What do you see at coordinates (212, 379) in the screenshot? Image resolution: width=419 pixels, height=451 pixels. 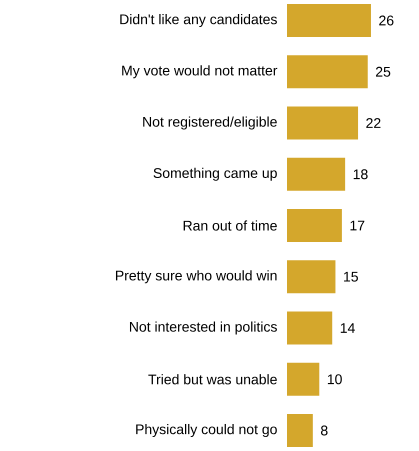 I see `y-tick-label: Tried but was unable` at bounding box center [212, 379].